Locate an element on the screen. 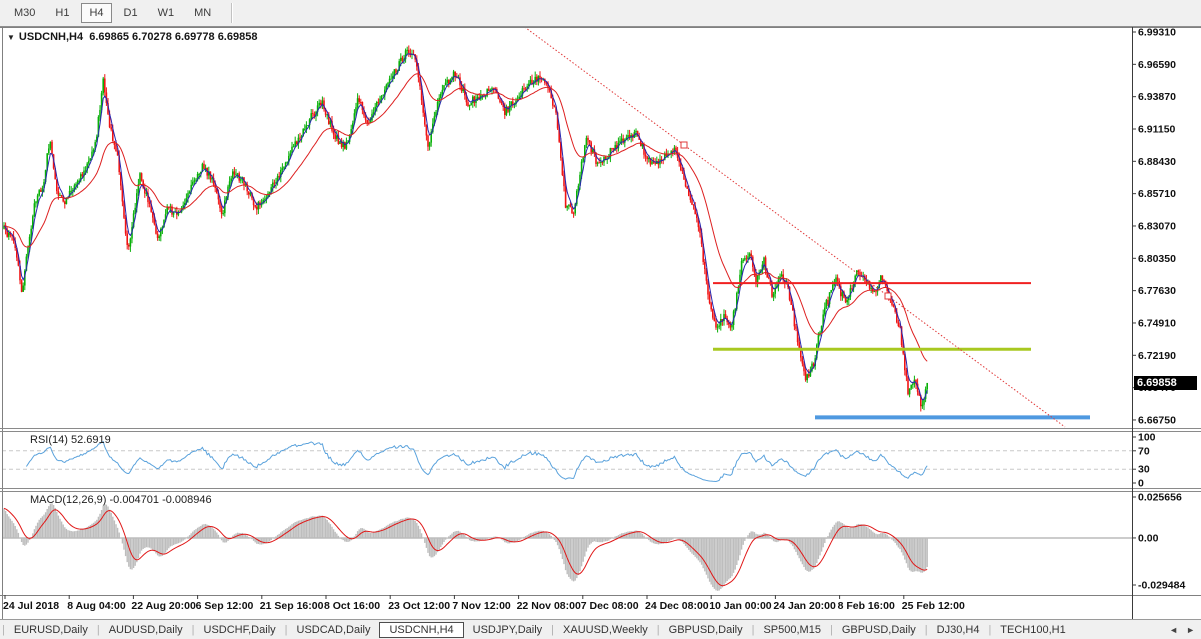  chart-tab-dj30-h4: DJ30,H4 is located at coordinates (958, 629).